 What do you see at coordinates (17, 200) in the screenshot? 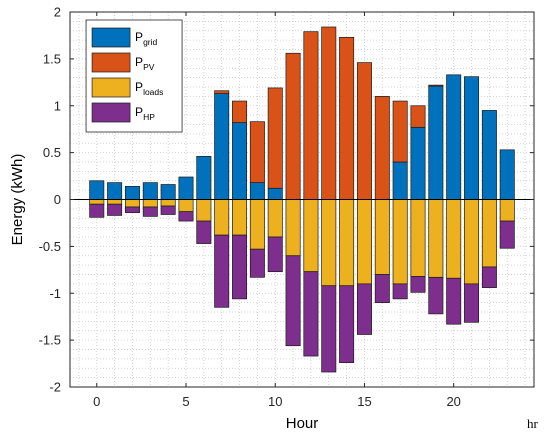
I see `y-axis-label: Energy (kWh)` at bounding box center [17, 200].